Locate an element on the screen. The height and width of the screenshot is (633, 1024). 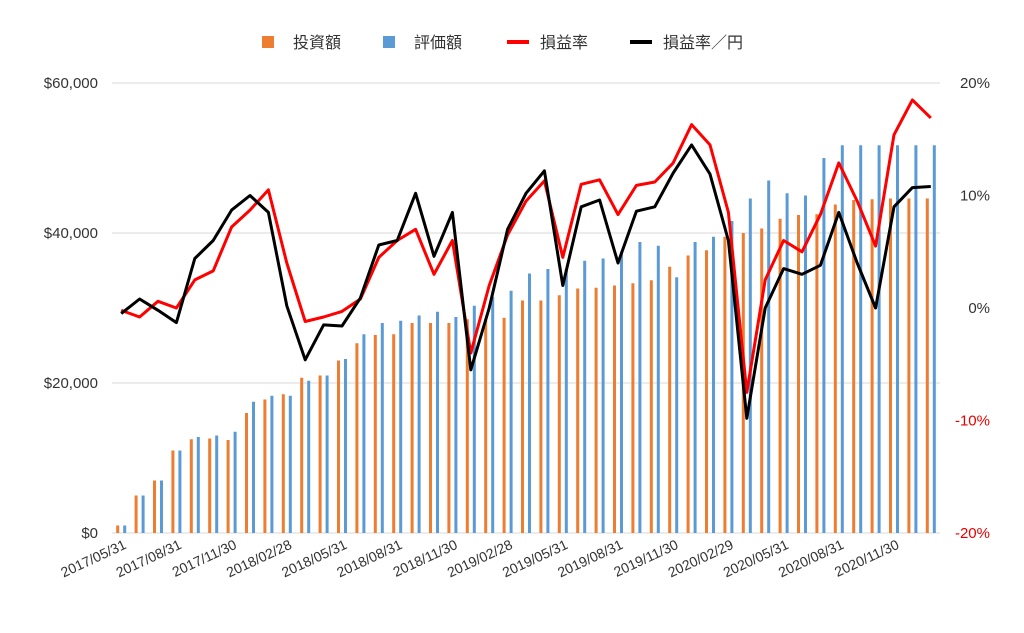
y-axis-right: -20% -10% 0% 10% 20% is located at coordinates (972, 308).